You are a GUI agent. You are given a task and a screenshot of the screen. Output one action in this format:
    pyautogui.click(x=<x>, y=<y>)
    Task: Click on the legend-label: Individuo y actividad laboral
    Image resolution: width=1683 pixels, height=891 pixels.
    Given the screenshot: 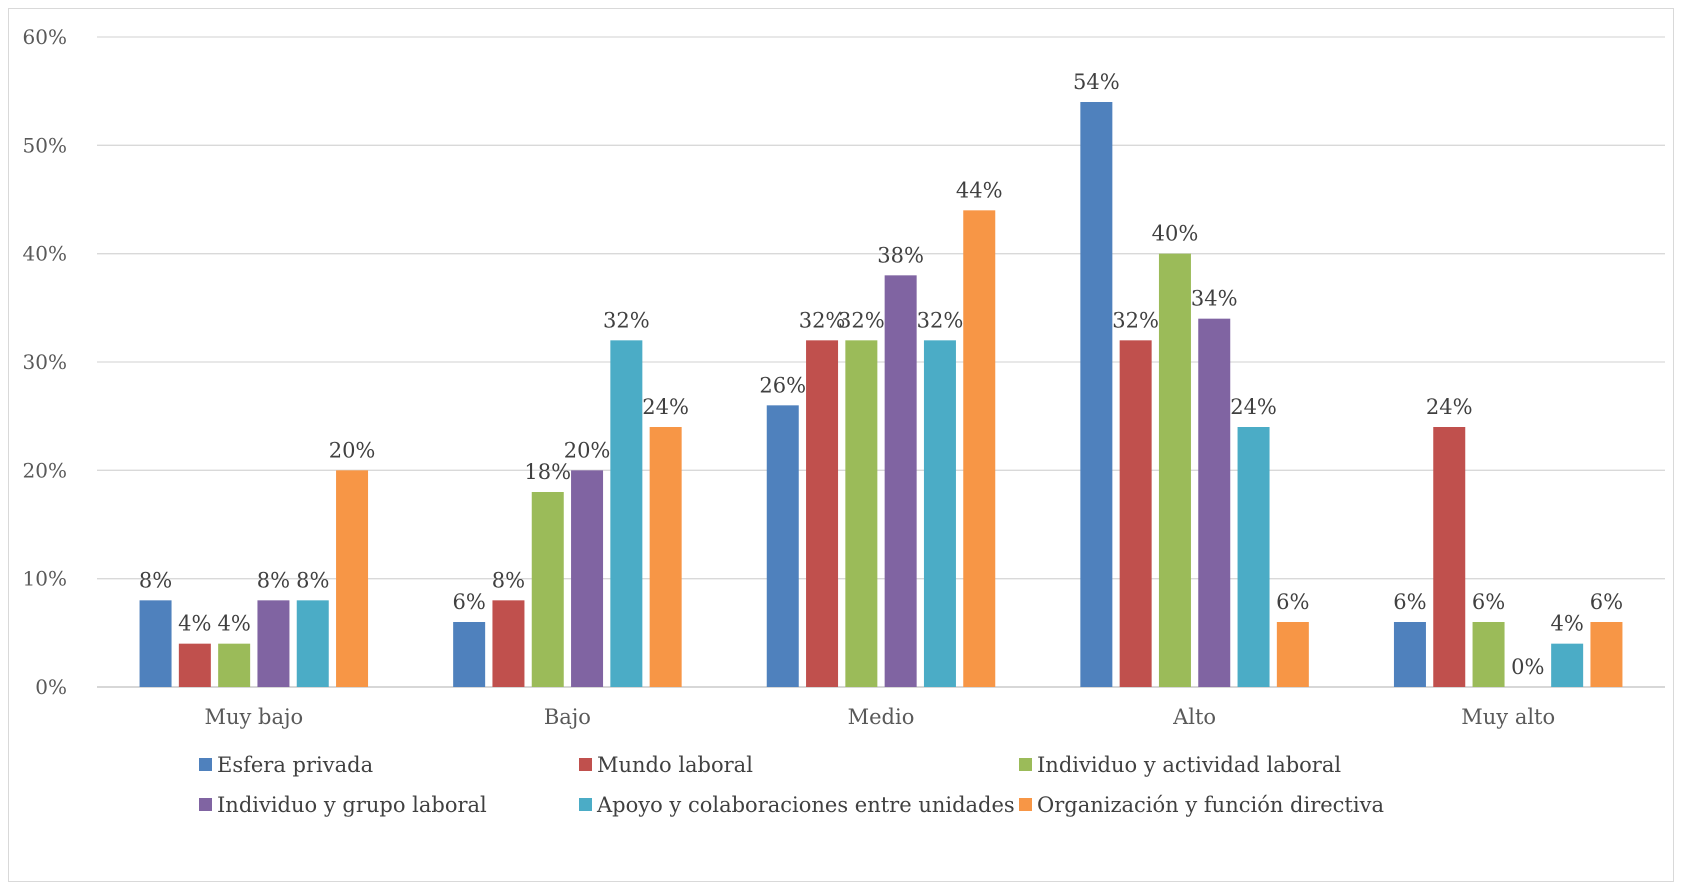 What is the action you would take?
    pyautogui.click(x=1189, y=765)
    